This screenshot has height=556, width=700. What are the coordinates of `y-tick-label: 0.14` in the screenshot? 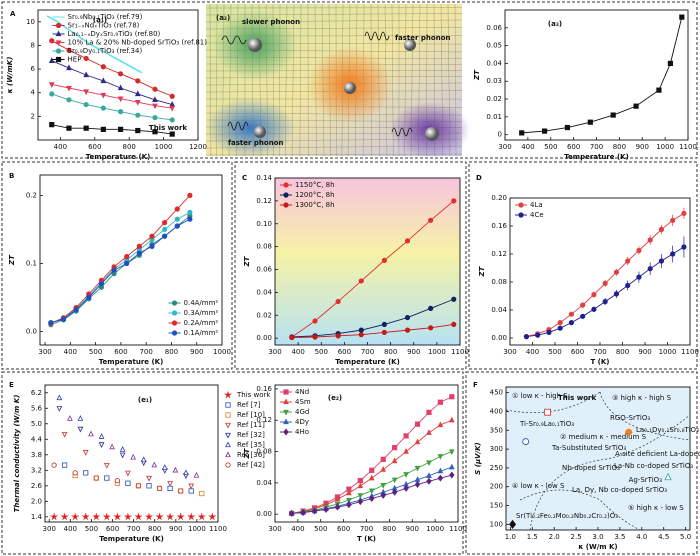 It's located at (264, 178).